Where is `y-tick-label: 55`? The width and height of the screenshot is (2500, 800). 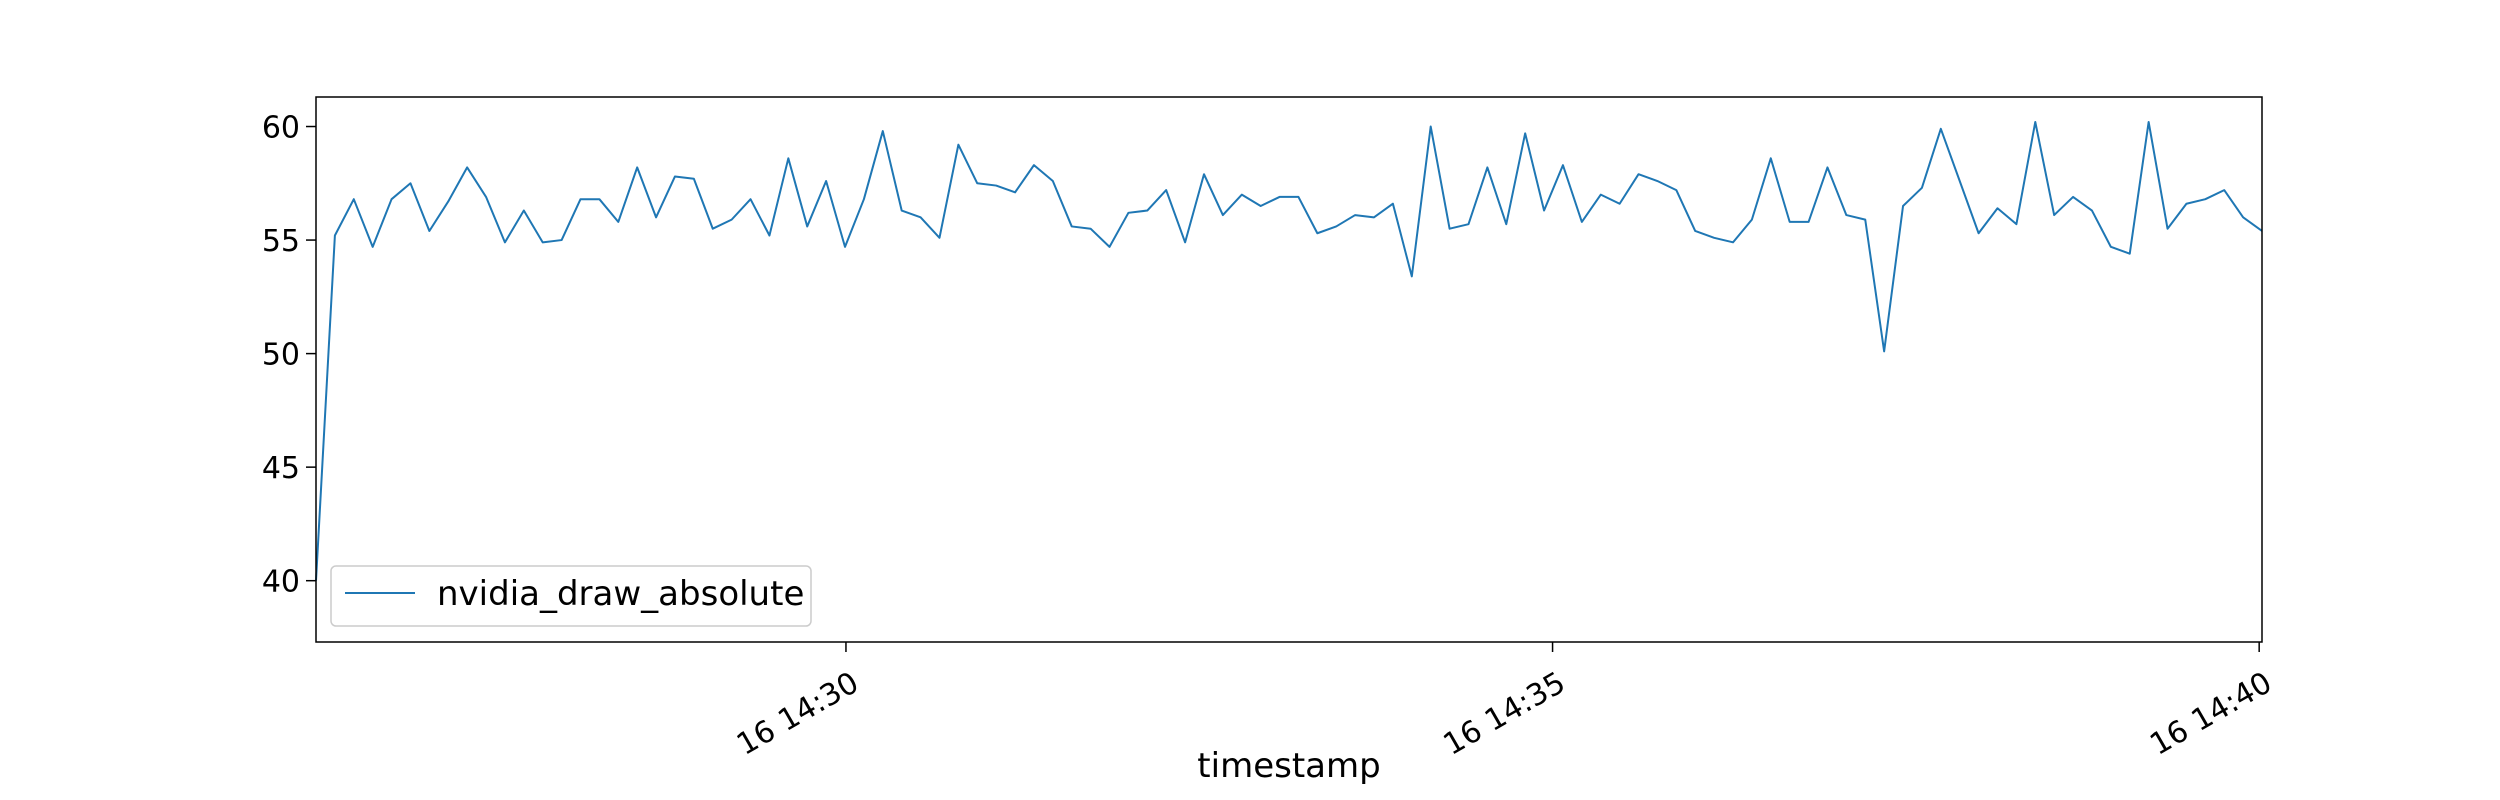 y-tick-label: 55 is located at coordinates (281, 241).